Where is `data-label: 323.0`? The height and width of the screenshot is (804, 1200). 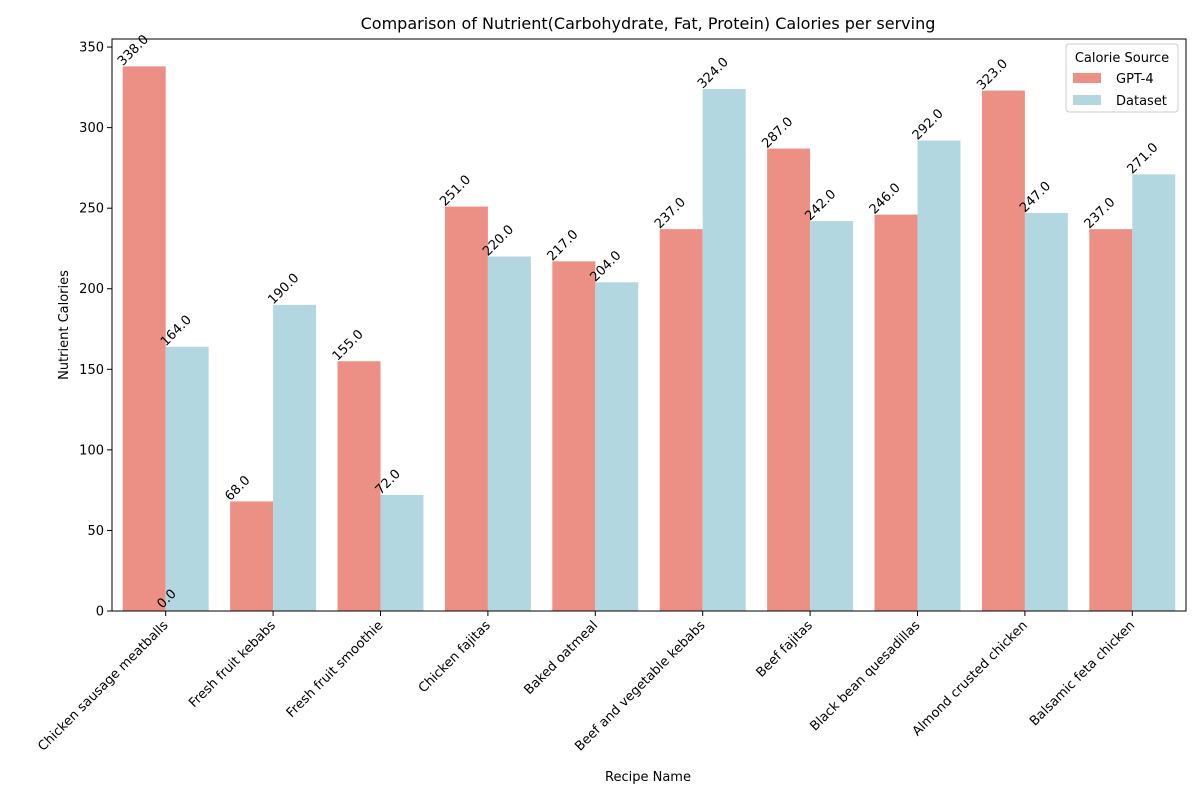 data-label: 323.0 is located at coordinates (992, 74).